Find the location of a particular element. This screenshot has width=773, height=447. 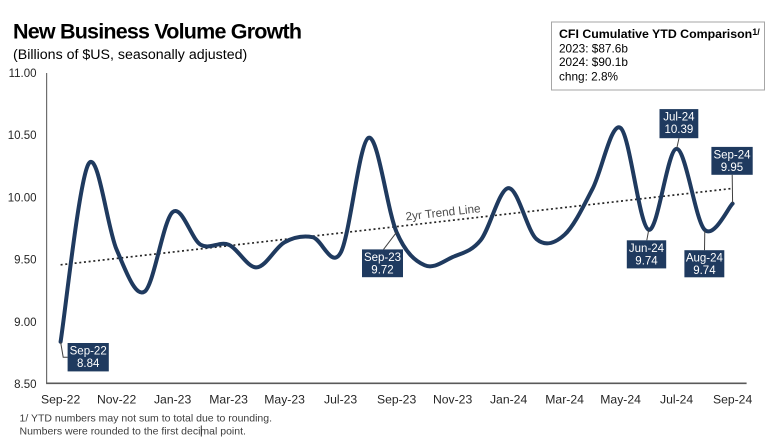

svg-text: 10.39 is located at coordinates (679, 130).